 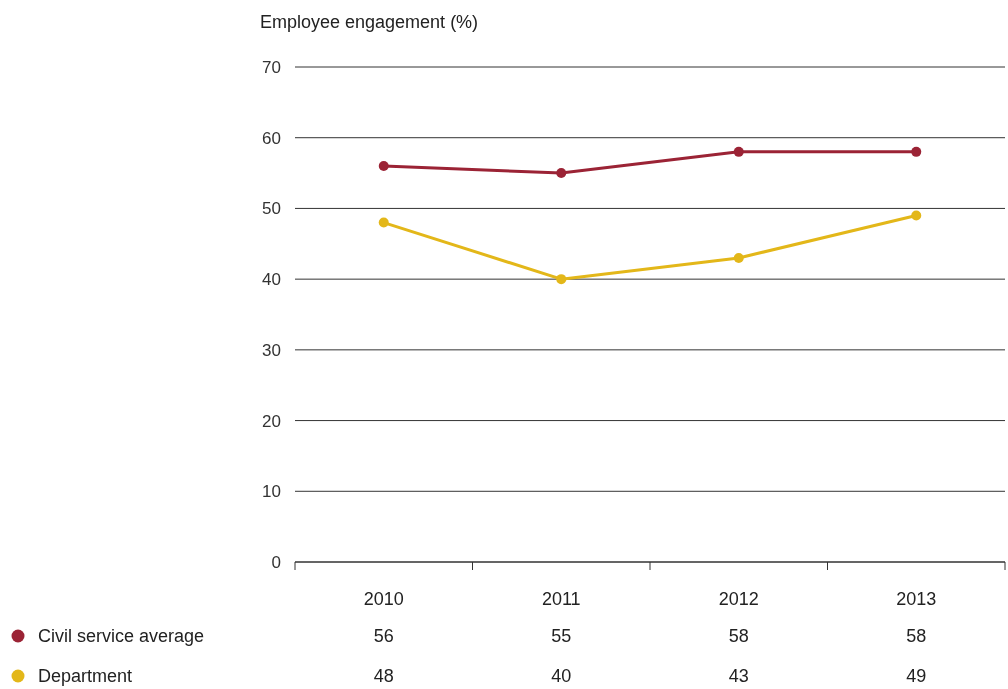 What do you see at coordinates (271, 492) in the screenshot?
I see `y-tick-label: 10` at bounding box center [271, 492].